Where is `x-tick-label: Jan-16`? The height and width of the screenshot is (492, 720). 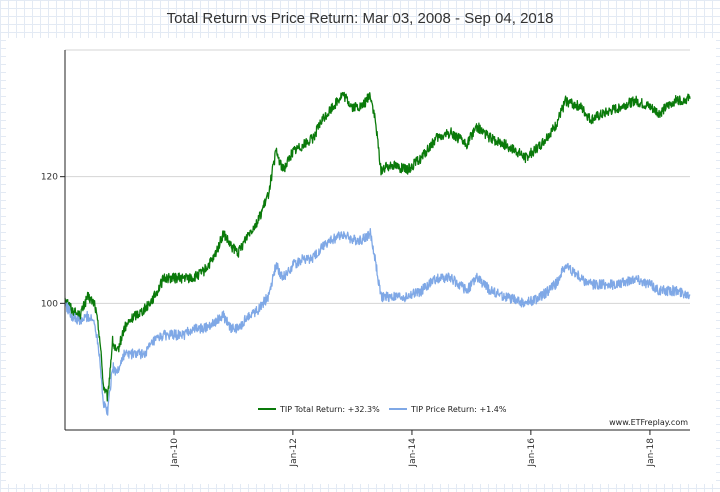 x-tick-label: Jan-16 is located at coordinates (532, 453).